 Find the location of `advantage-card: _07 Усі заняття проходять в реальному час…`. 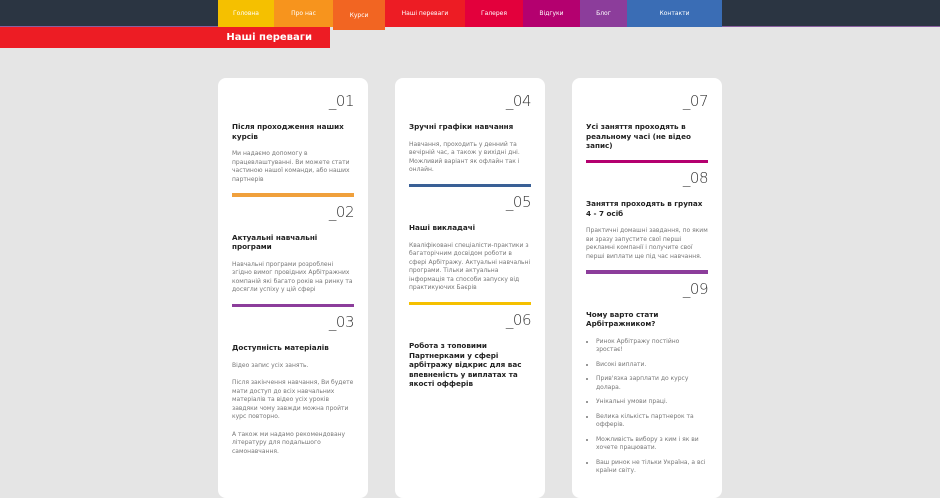

advantage-card: _07 Усі заняття проходять в реальному час… is located at coordinates (647, 288).